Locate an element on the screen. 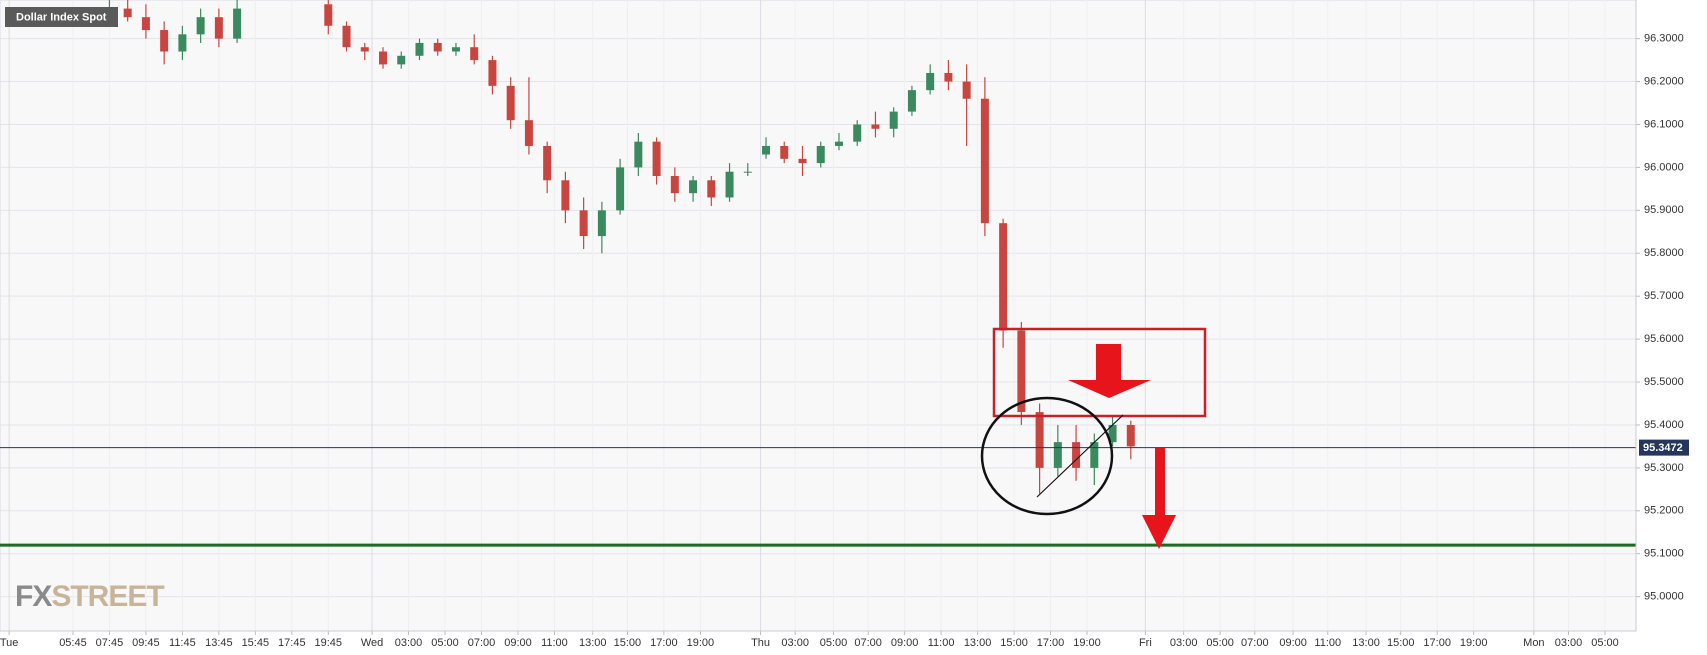 Image resolution: width=1707 pixels, height=655 pixels. annotations is located at coordinates (1093, 438).